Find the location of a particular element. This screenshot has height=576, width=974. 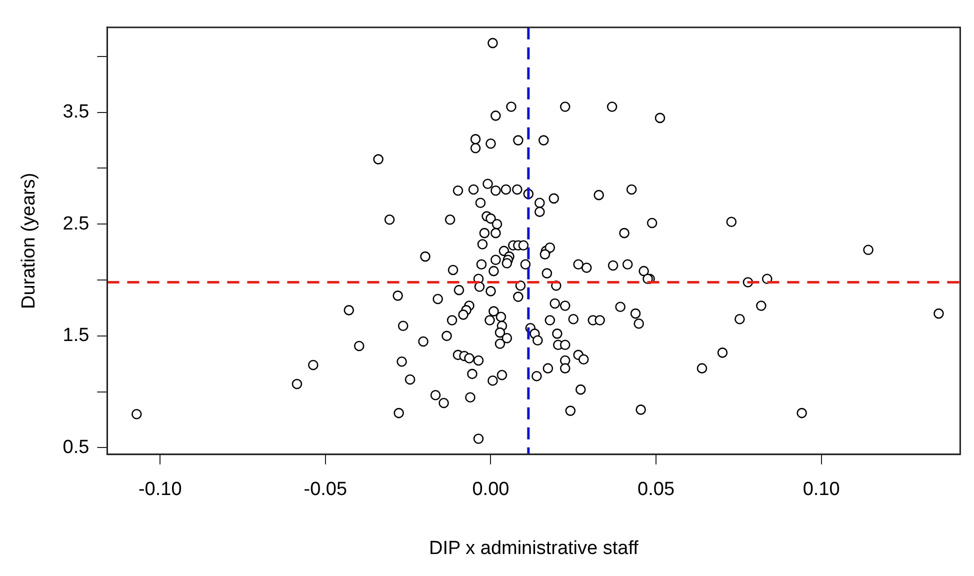

y-tick-label: 0.5 is located at coordinates (76, 447).